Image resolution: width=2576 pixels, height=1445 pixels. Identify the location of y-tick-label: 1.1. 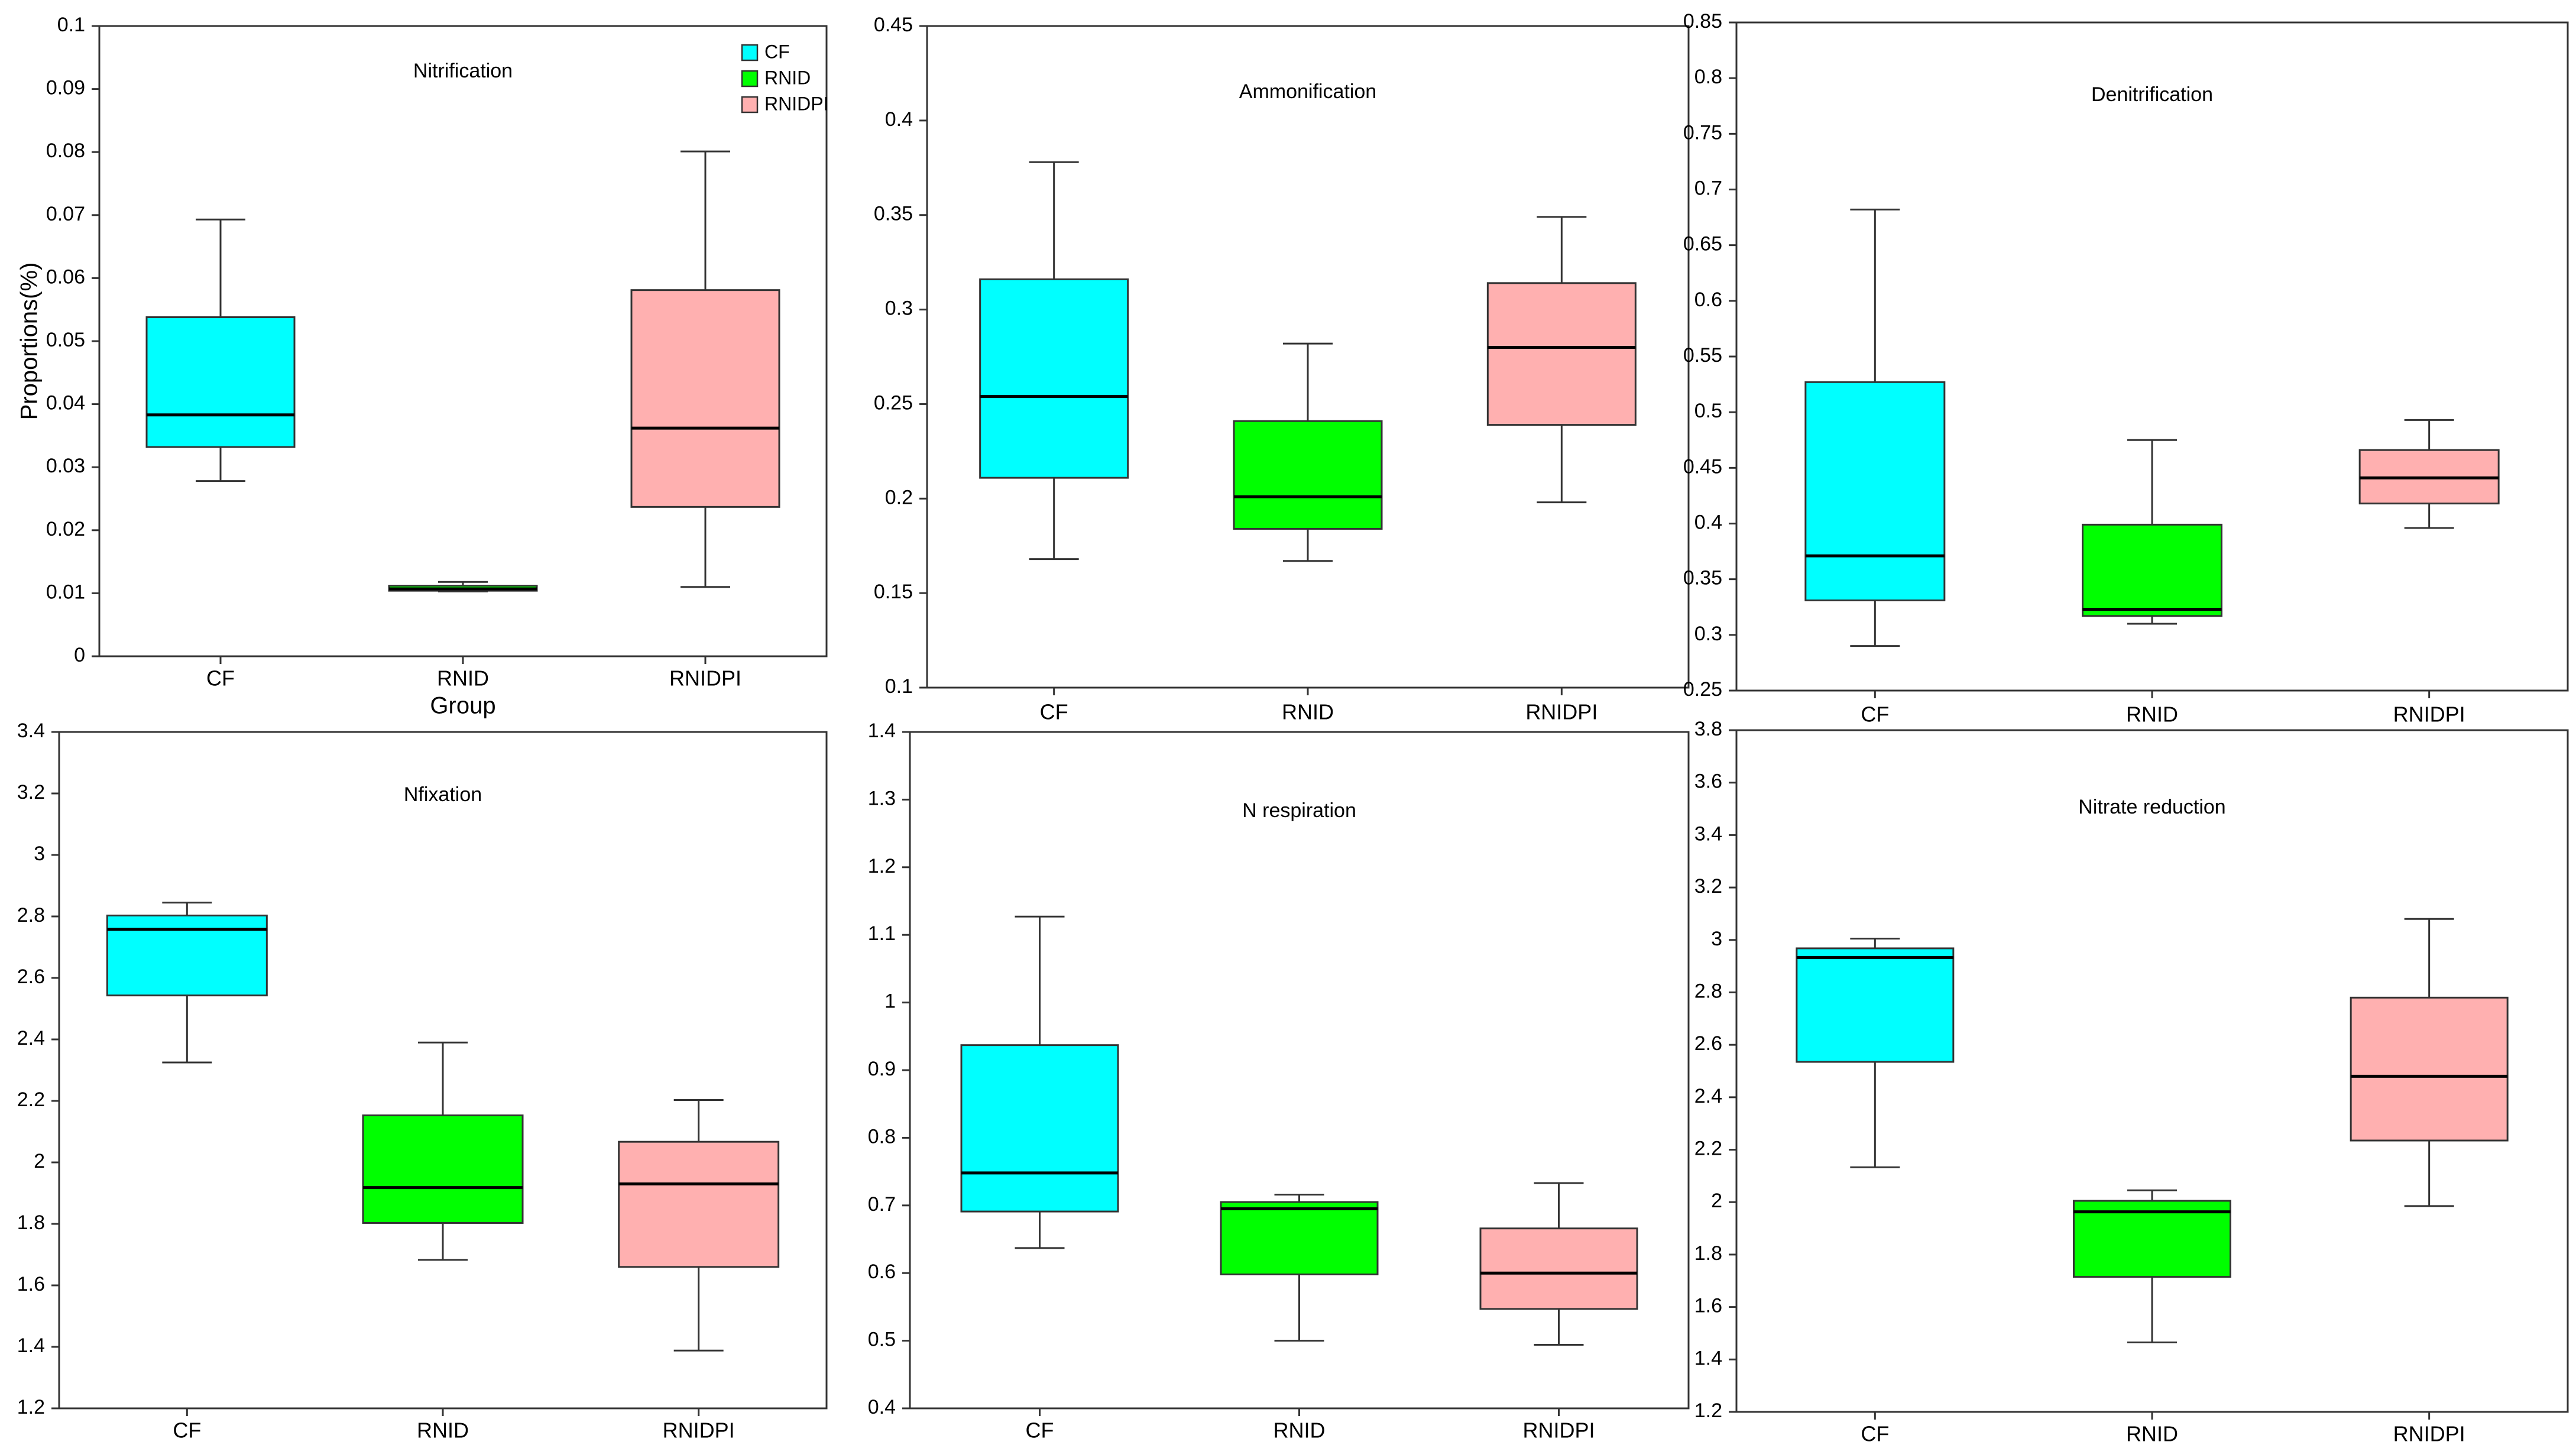
(882, 933).